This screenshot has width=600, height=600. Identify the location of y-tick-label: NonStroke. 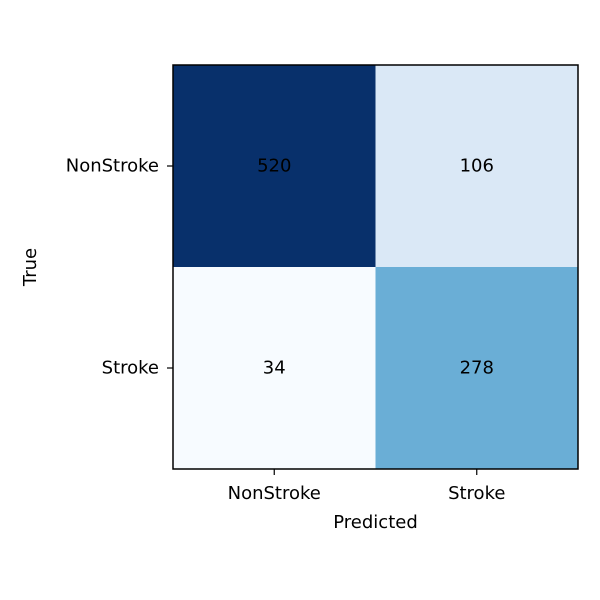
(112, 166).